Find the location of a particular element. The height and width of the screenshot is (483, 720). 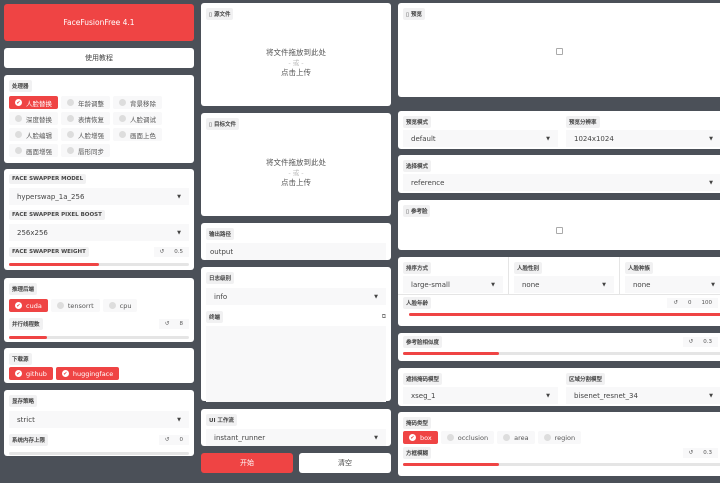

checkbox-cuda: ✔ cuda is located at coordinates (28, 305).